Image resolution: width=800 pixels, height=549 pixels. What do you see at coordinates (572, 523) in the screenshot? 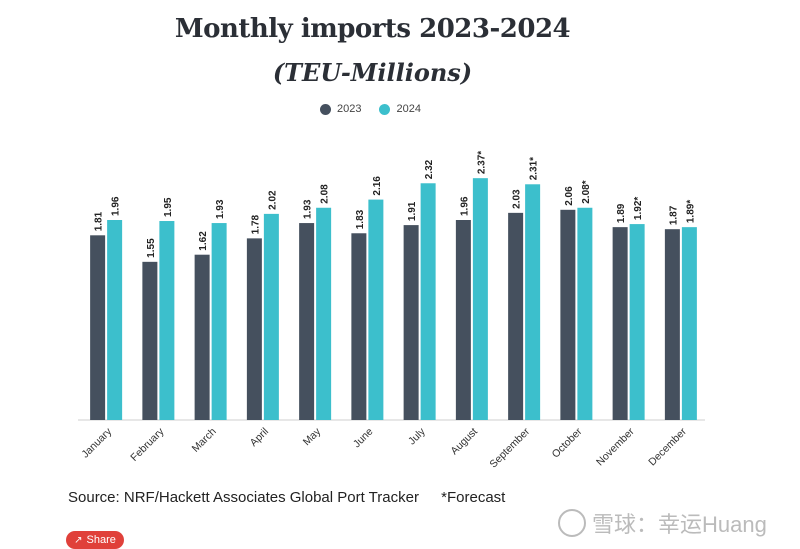
I see `watermark-logo-icon` at bounding box center [572, 523].